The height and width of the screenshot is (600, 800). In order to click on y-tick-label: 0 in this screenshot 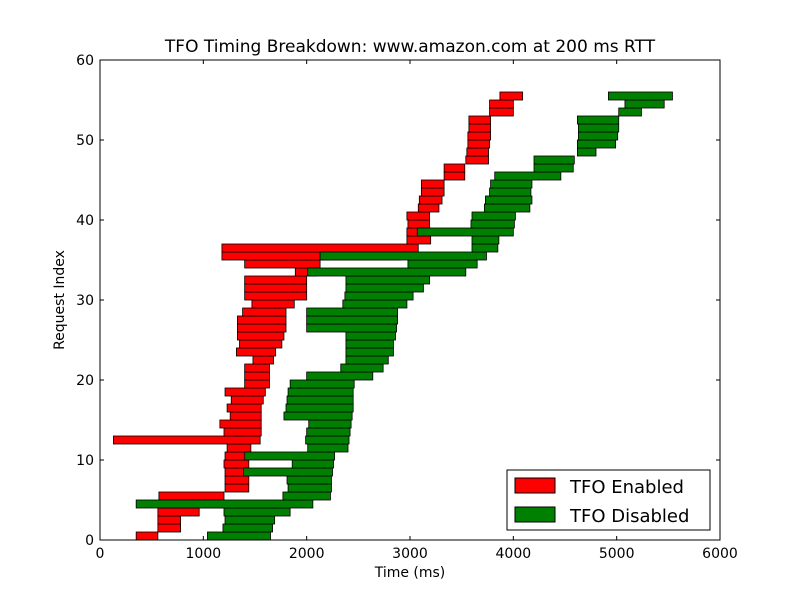, I will do `click(89, 541)`.